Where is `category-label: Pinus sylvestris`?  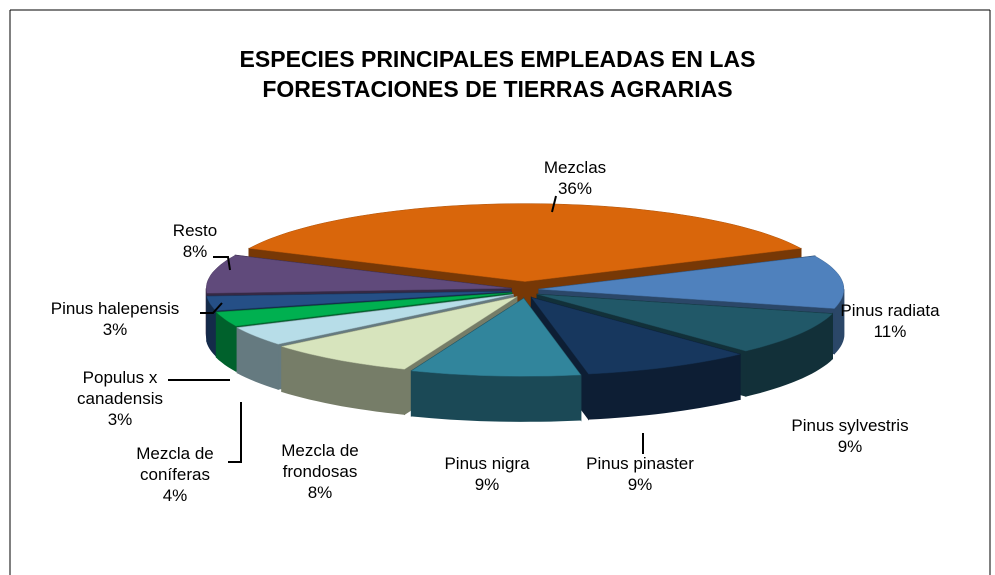 category-label: Pinus sylvestris is located at coordinates (850, 425).